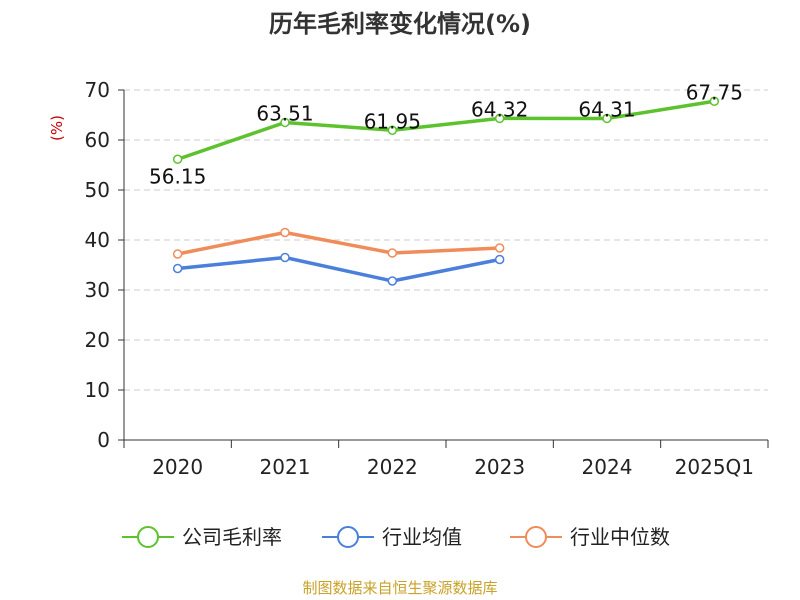  I want to click on legend-label: 公司毛利率, so click(232, 537).